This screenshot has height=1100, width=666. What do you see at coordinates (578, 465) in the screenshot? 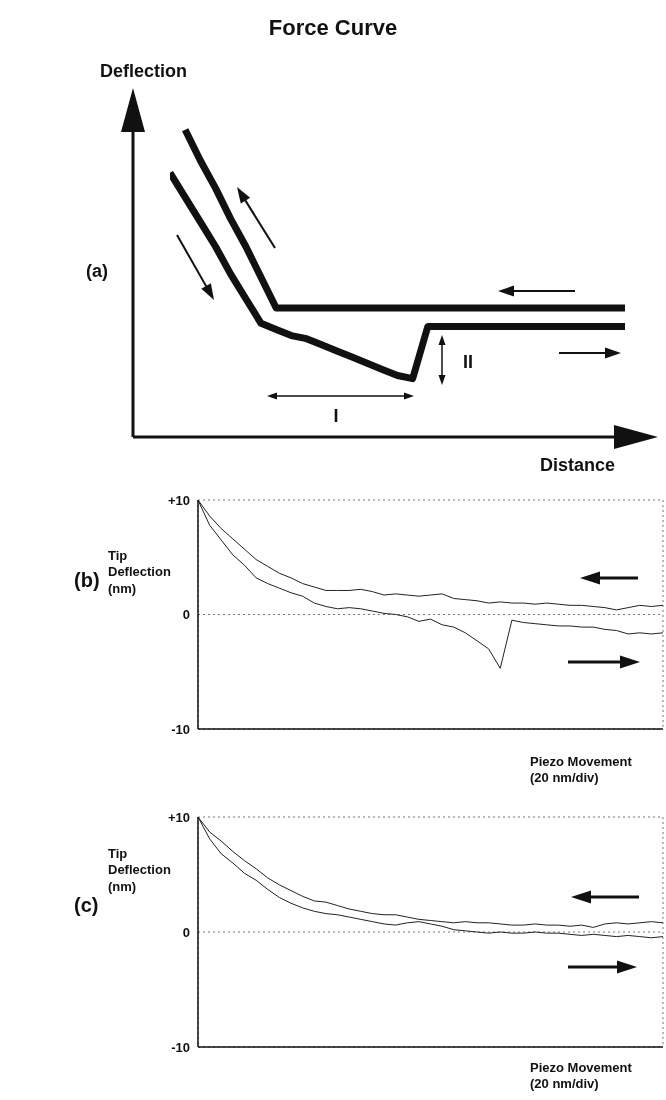
I see `x-axis-title: Distance` at bounding box center [578, 465].